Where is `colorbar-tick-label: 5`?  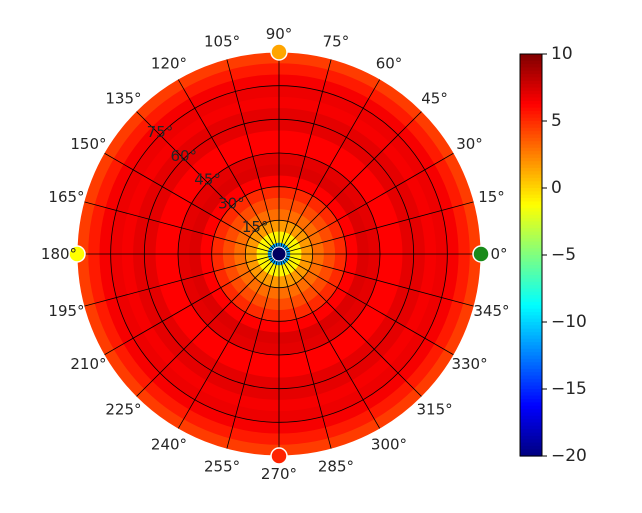
colorbar-tick-label: 5 is located at coordinates (556, 121).